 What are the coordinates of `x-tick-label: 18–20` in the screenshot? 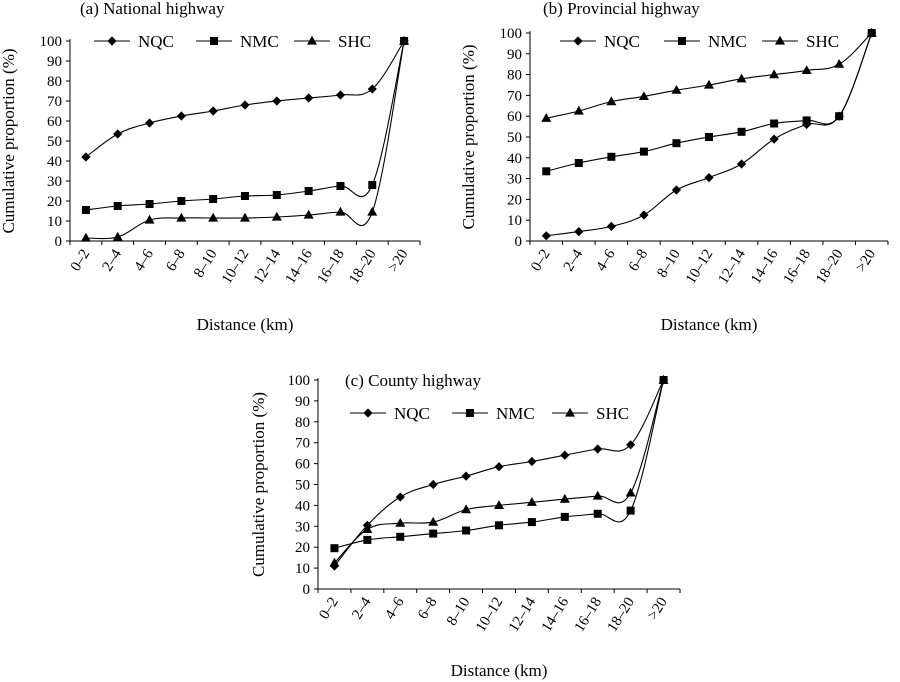 It's located at (829, 267).